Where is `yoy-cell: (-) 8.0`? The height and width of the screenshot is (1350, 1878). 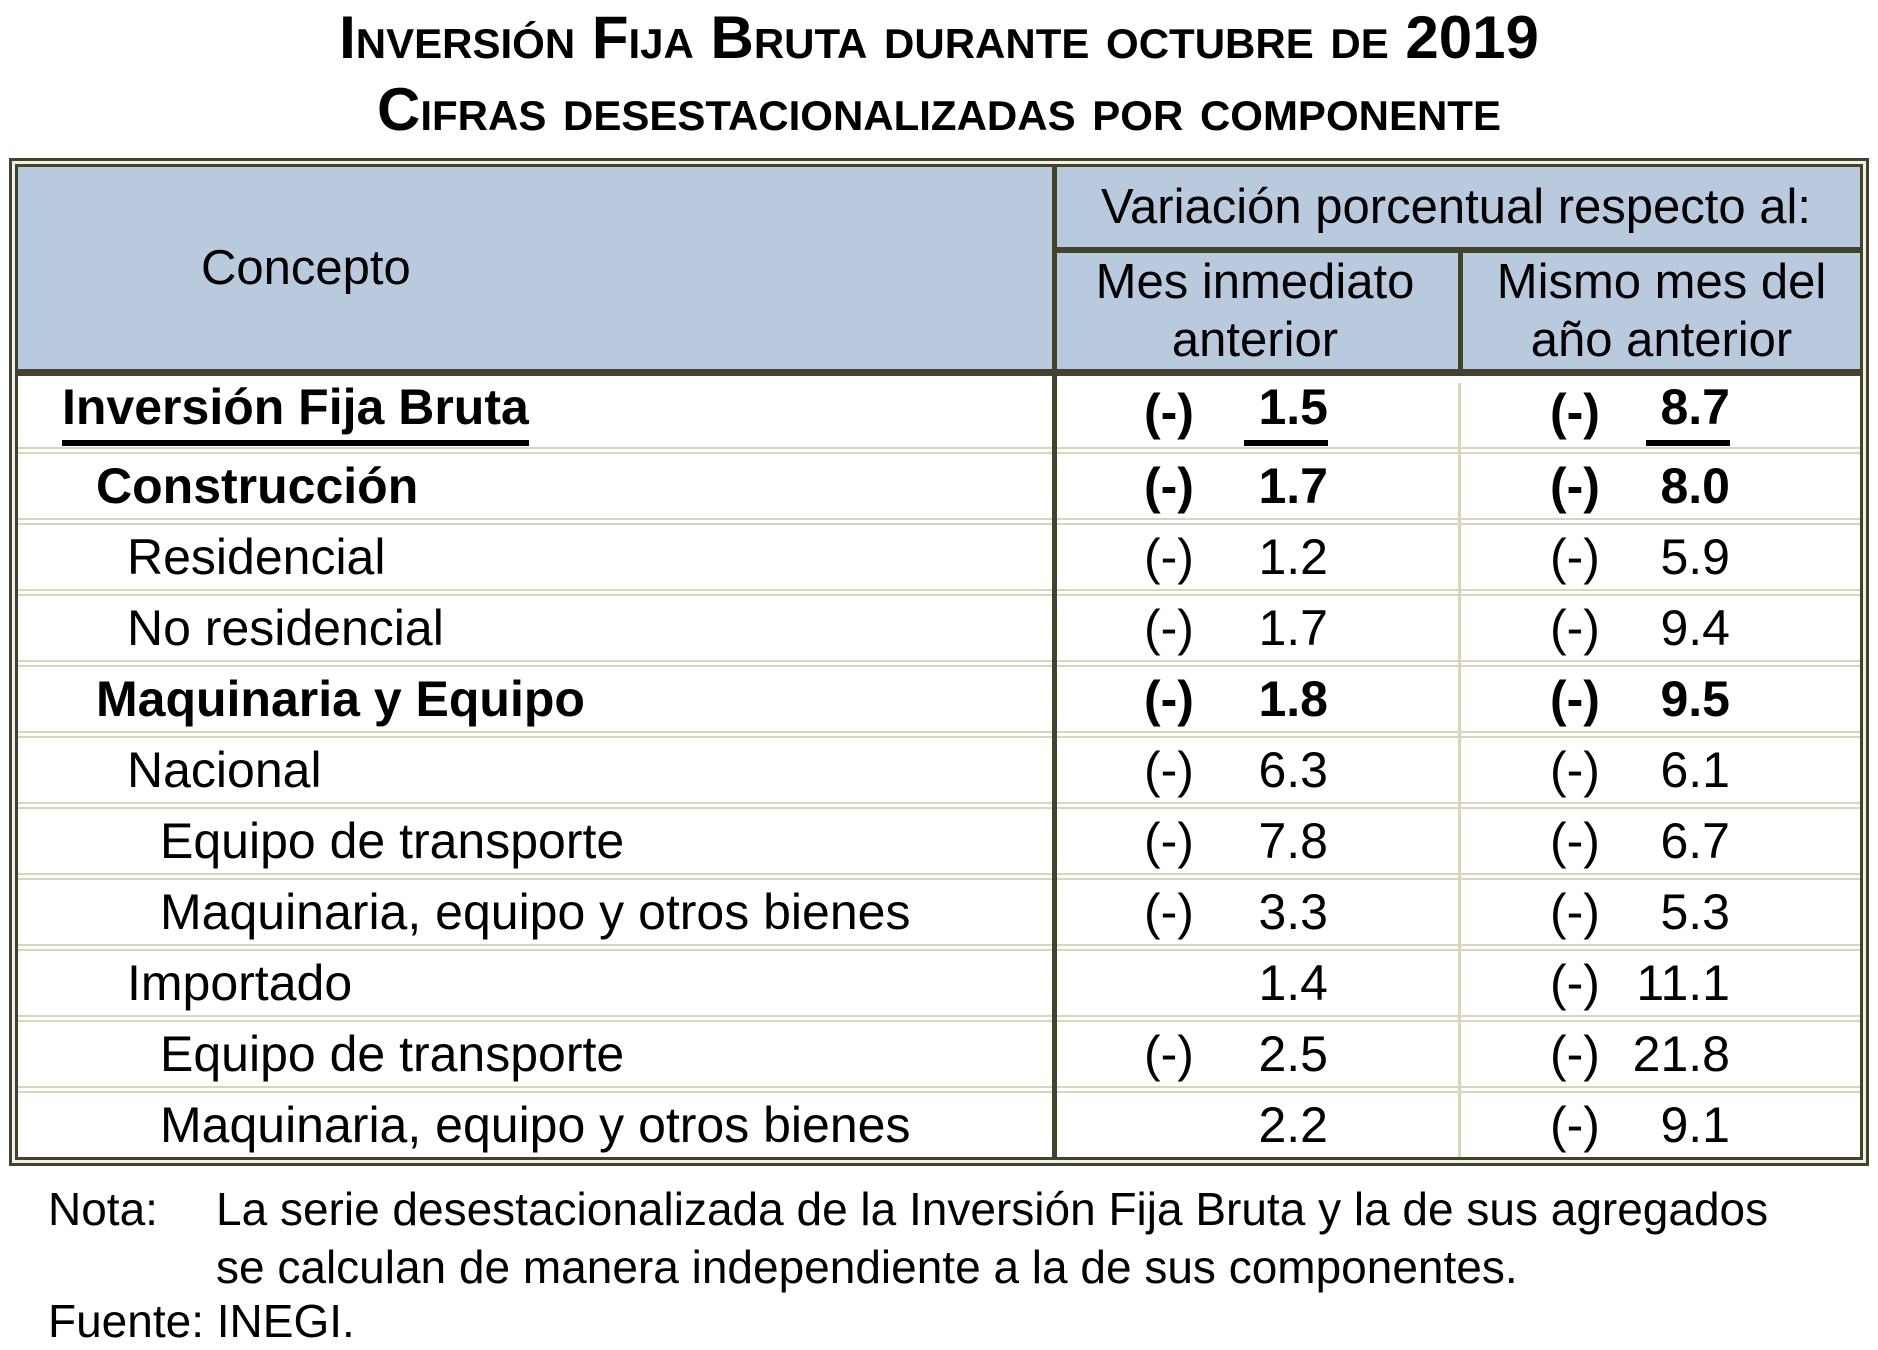 yoy-cell: (-) 8.0 is located at coordinates (1659, 482).